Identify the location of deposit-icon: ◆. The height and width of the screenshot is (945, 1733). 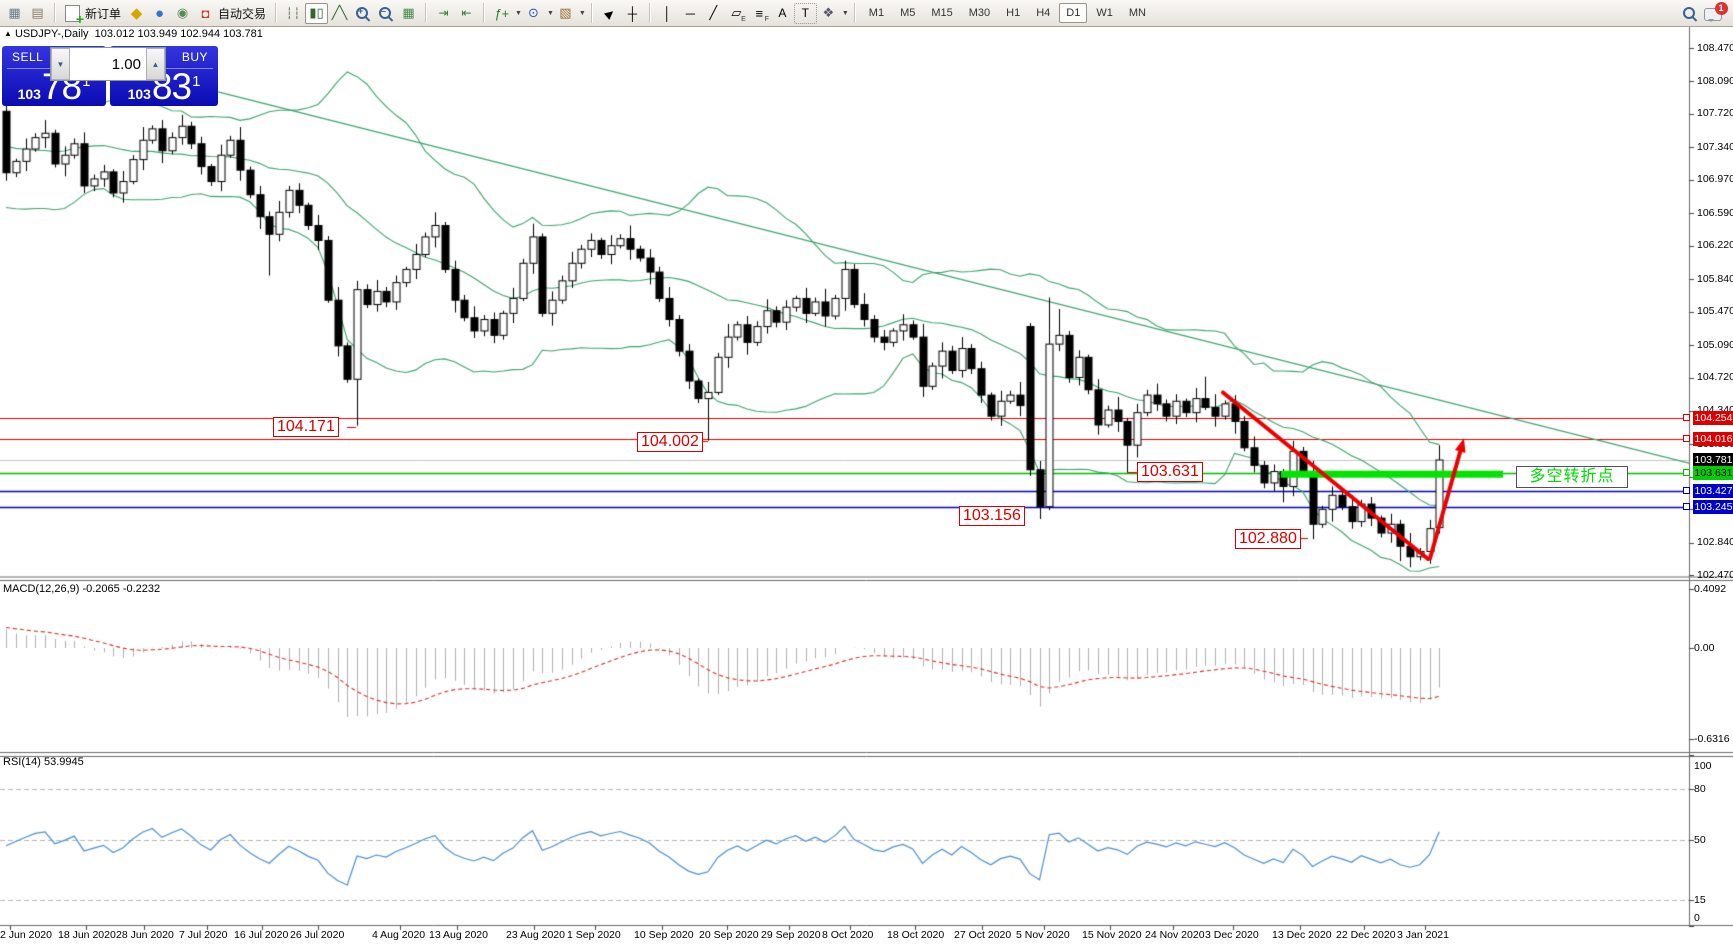
(136, 13).